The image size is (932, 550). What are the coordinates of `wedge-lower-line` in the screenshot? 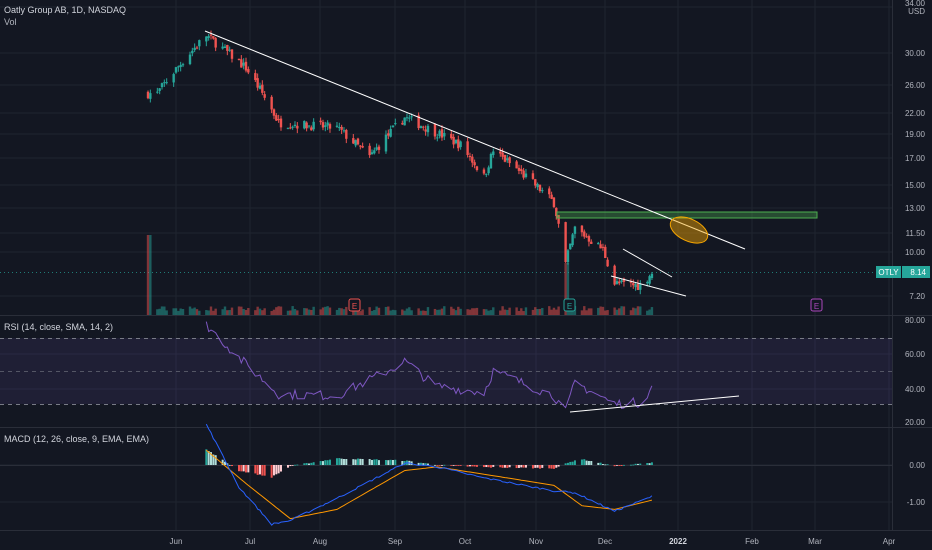 It's located at (648, 286).